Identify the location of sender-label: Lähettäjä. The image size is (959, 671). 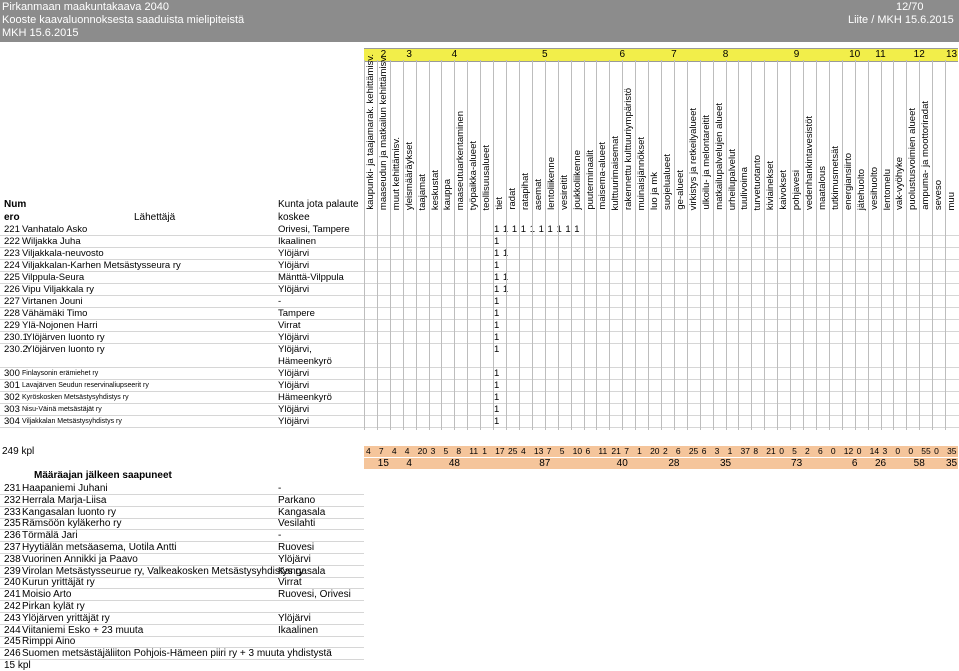
(155, 217).